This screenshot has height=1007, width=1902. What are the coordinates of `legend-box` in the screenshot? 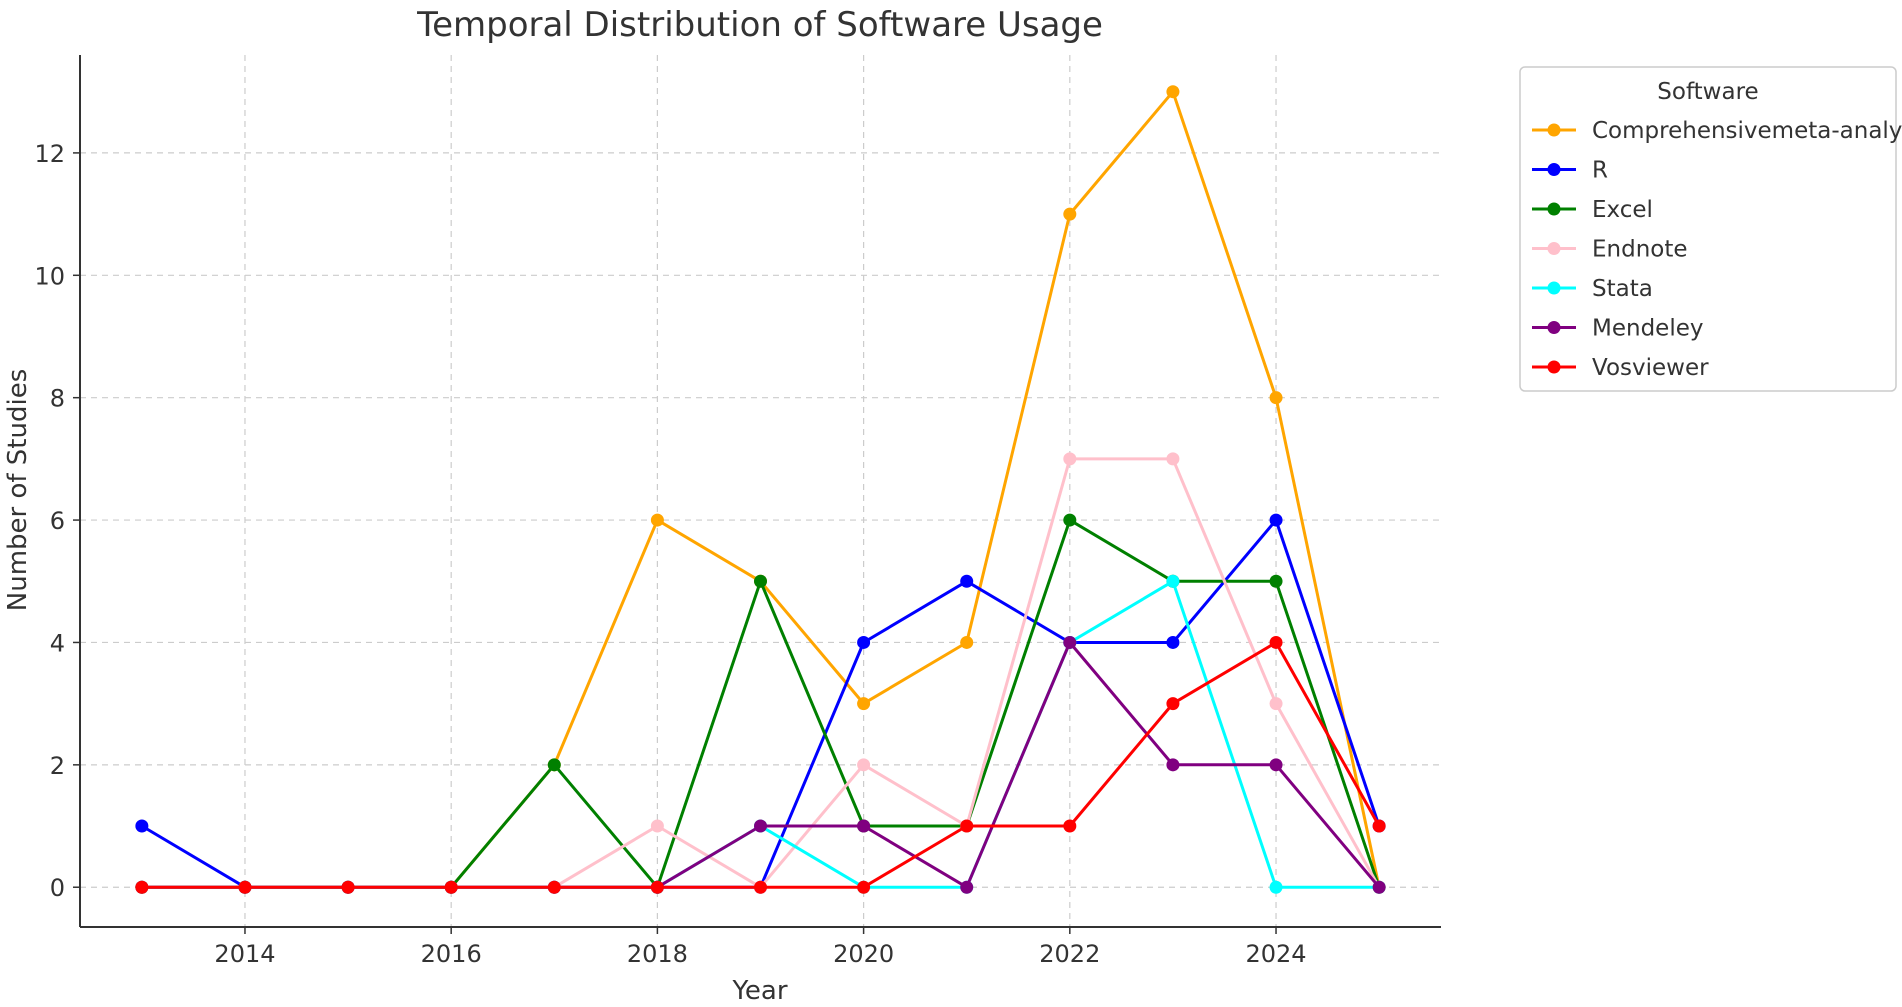 It's located at (1708, 229).